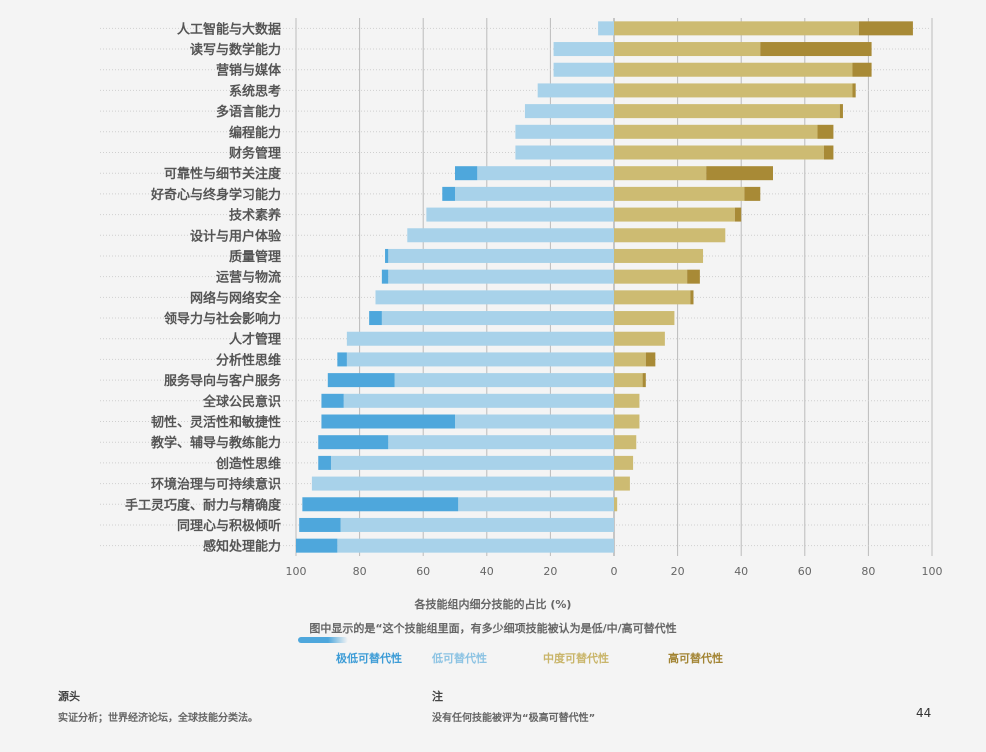  What do you see at coordinates (255, 154) in the screenshot?
I see `category-label: 财务管理` at bounding box center [255, 154].